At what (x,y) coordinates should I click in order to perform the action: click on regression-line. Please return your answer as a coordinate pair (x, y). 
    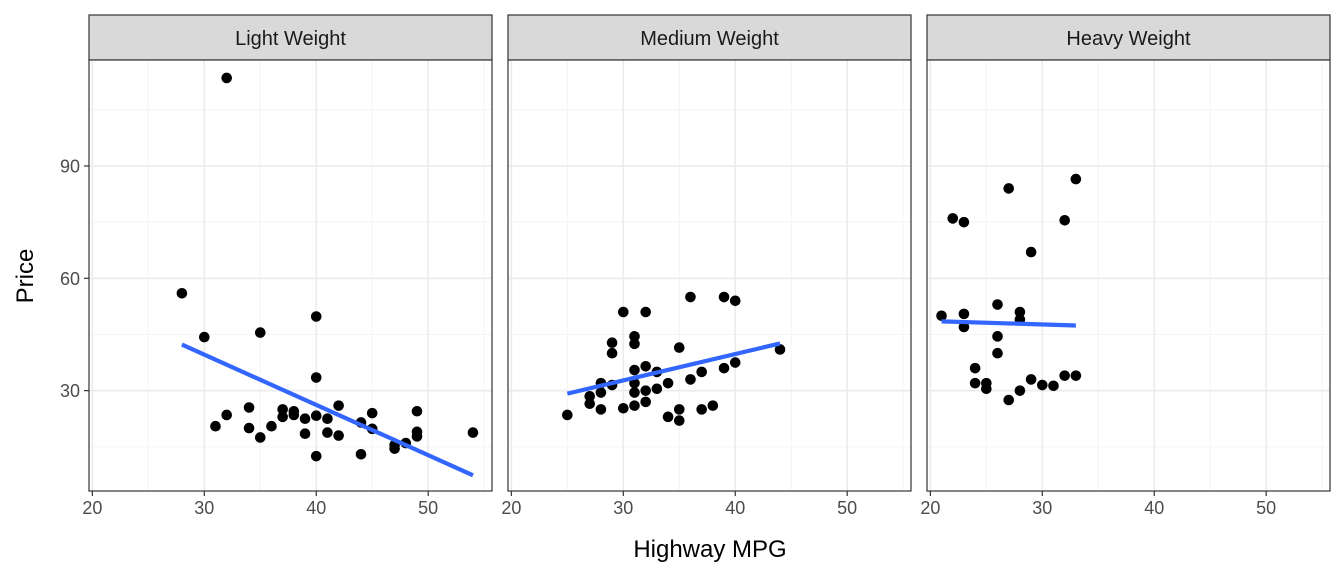
    Looking at the image, I should click on (327, 410).